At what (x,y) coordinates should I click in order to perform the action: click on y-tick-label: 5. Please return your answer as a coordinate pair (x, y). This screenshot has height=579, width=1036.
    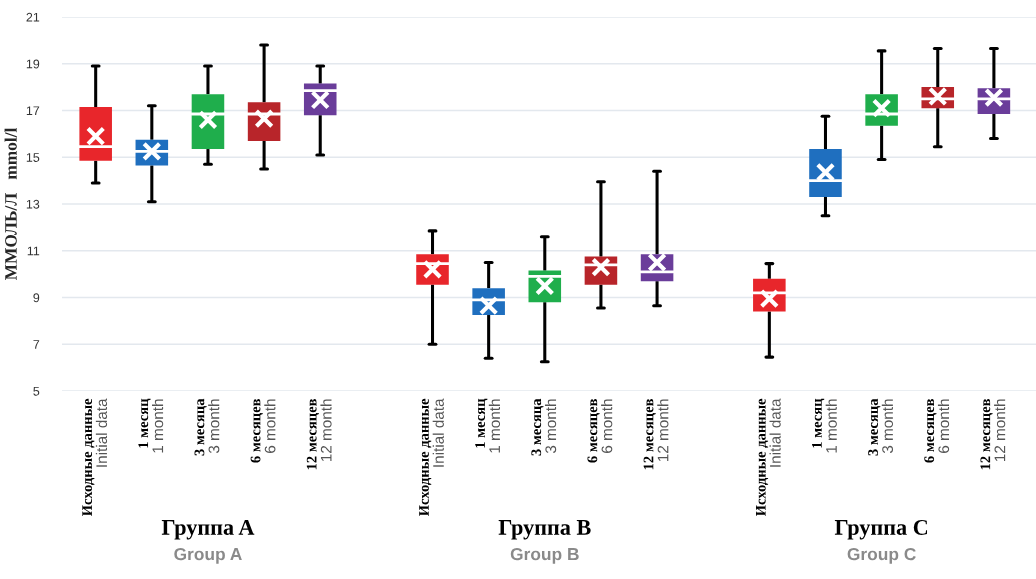
    Looking at the image, I should click on (36, 391).